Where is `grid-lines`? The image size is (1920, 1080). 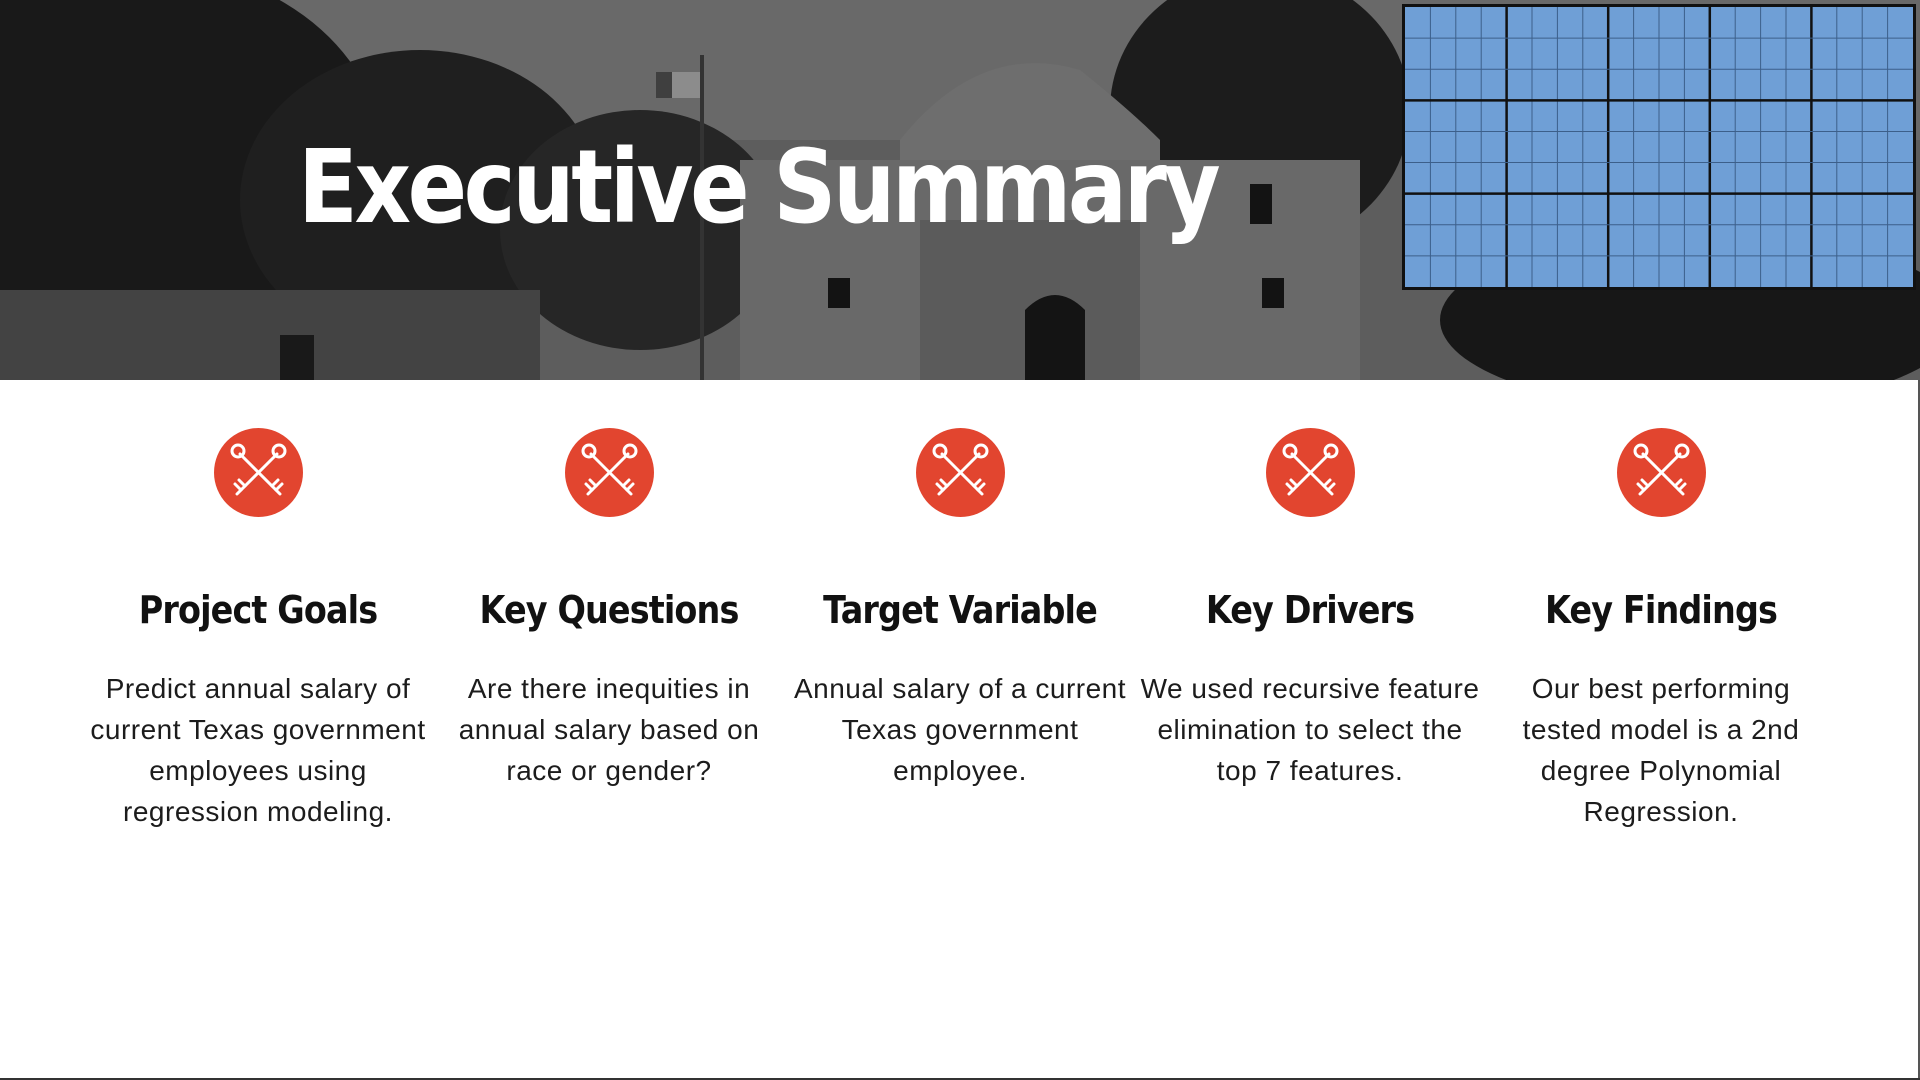
grid-lines is located at coordinates (1659, 147).